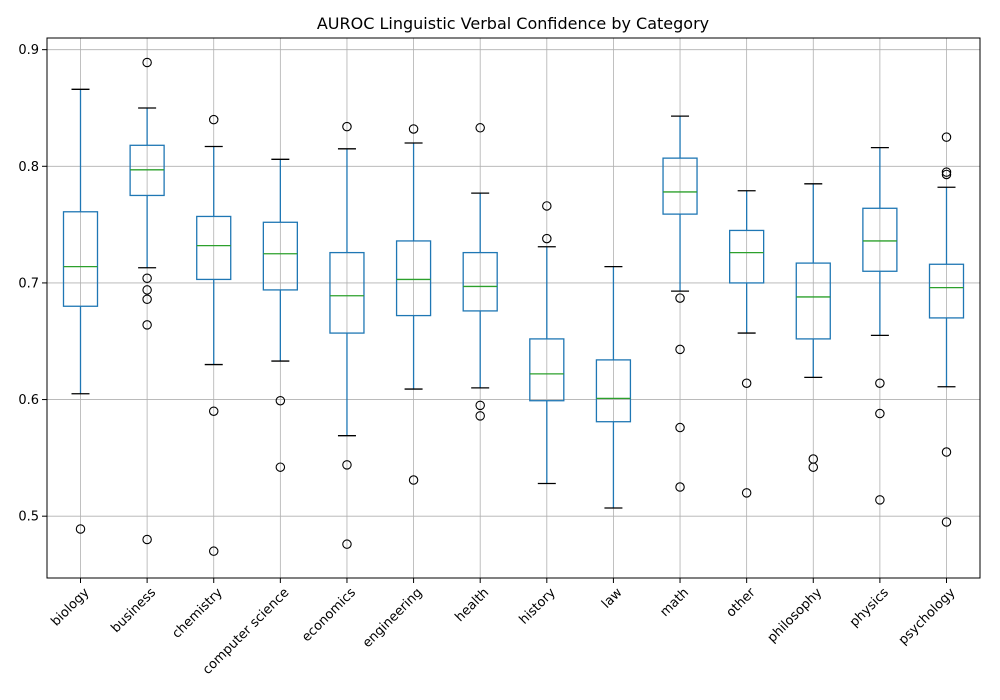  What do you see at coordinates (869, 607) in the screenshot?
I see `x-tick-label: physics` at bounding box center [869, 607].